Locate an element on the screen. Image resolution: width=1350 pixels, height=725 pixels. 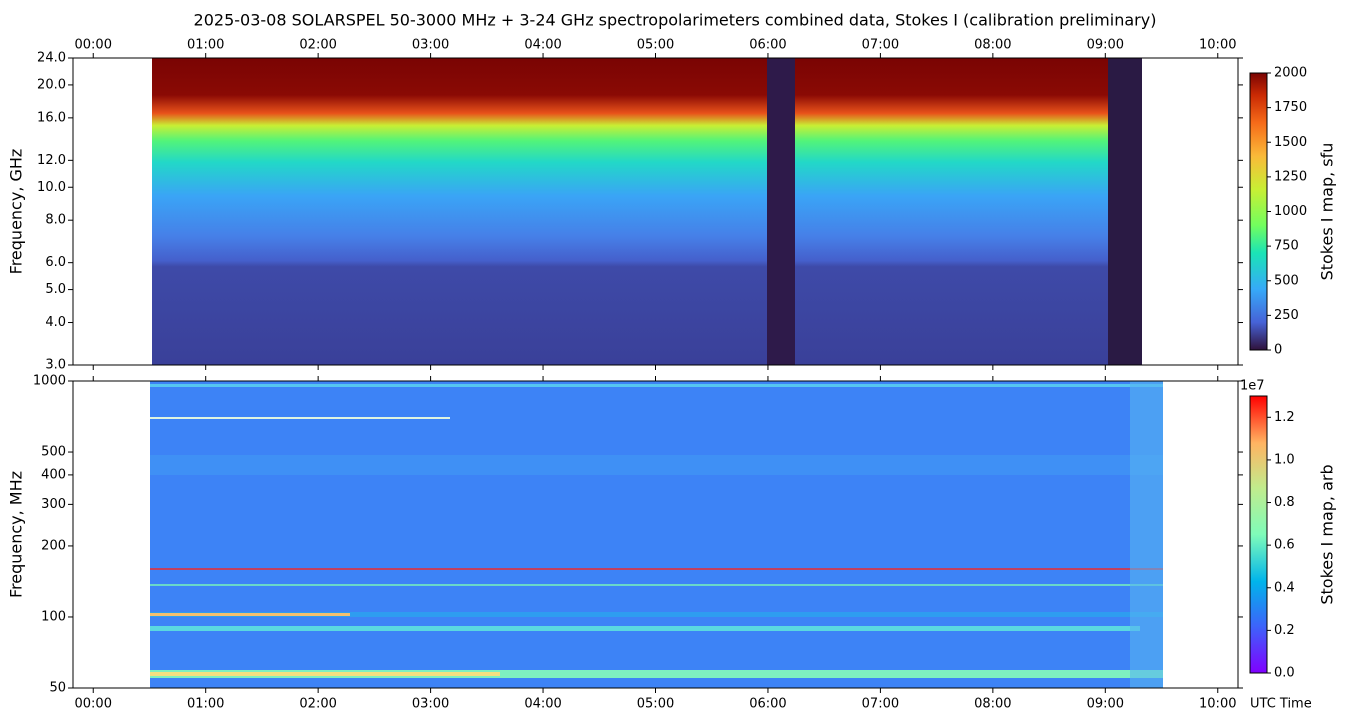
colorbar-frame is located at coordinates (1258, 534).